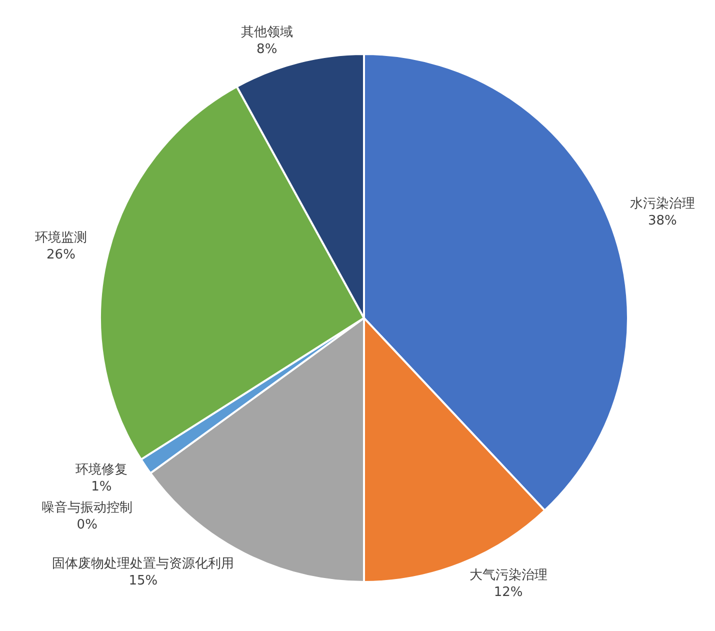 The image size is (715, 631). Describe the element at coordinates (87, 525) in the screenshot. I see `text: 0%` at that location.